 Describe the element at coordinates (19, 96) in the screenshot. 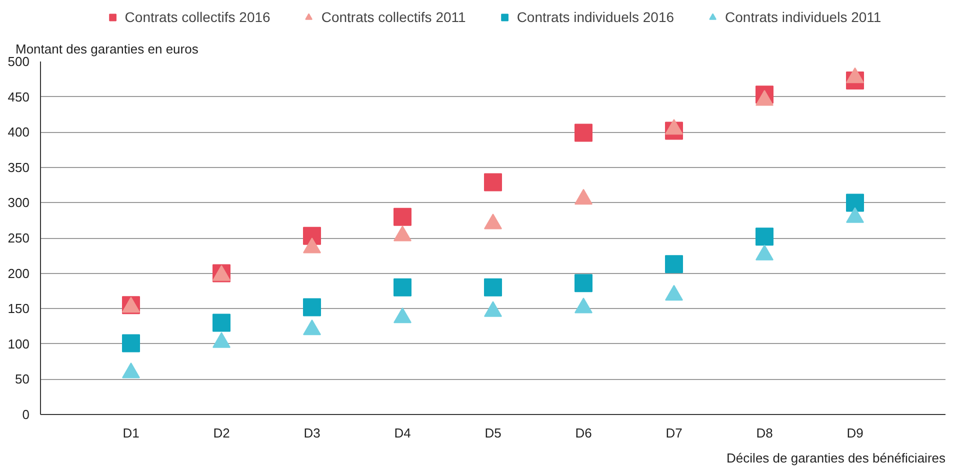

I see `y-tick-label: 450` at that location.